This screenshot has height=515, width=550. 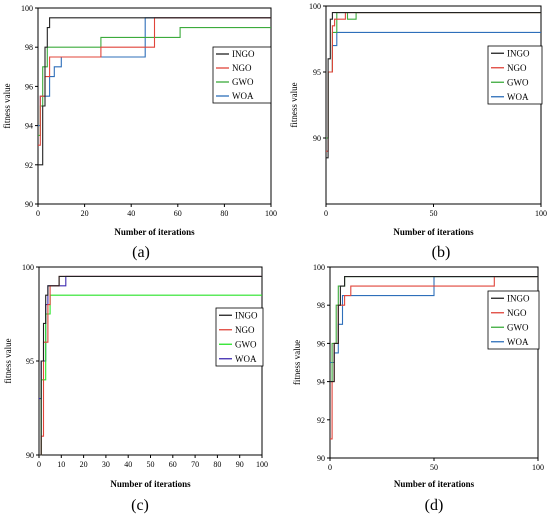 I want to click on panel-caption: (c), so click(x=140, y=505).